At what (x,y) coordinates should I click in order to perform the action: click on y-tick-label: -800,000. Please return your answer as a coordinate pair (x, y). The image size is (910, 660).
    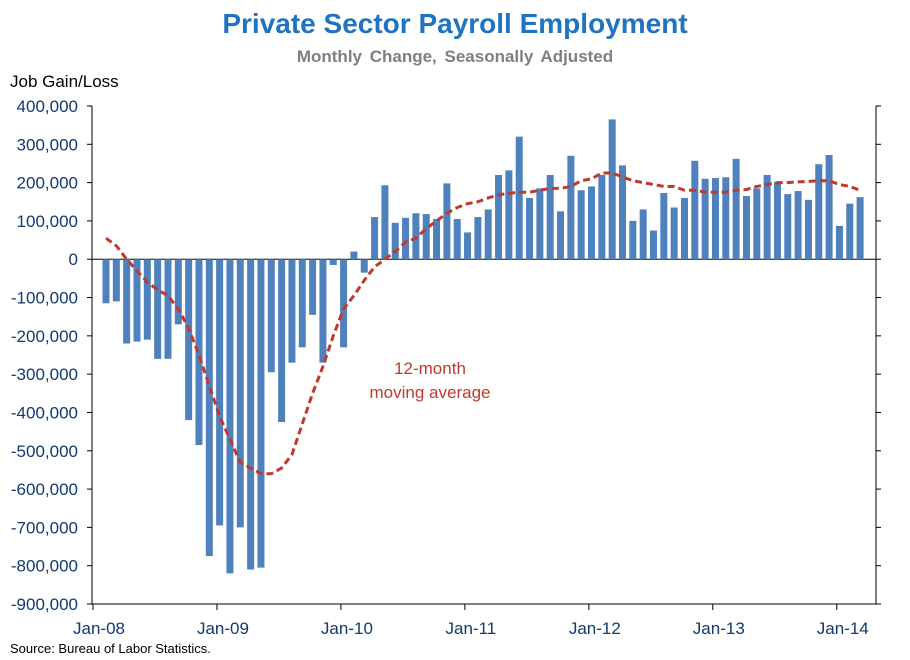
    Looking at the image, I should click on (44, 566).